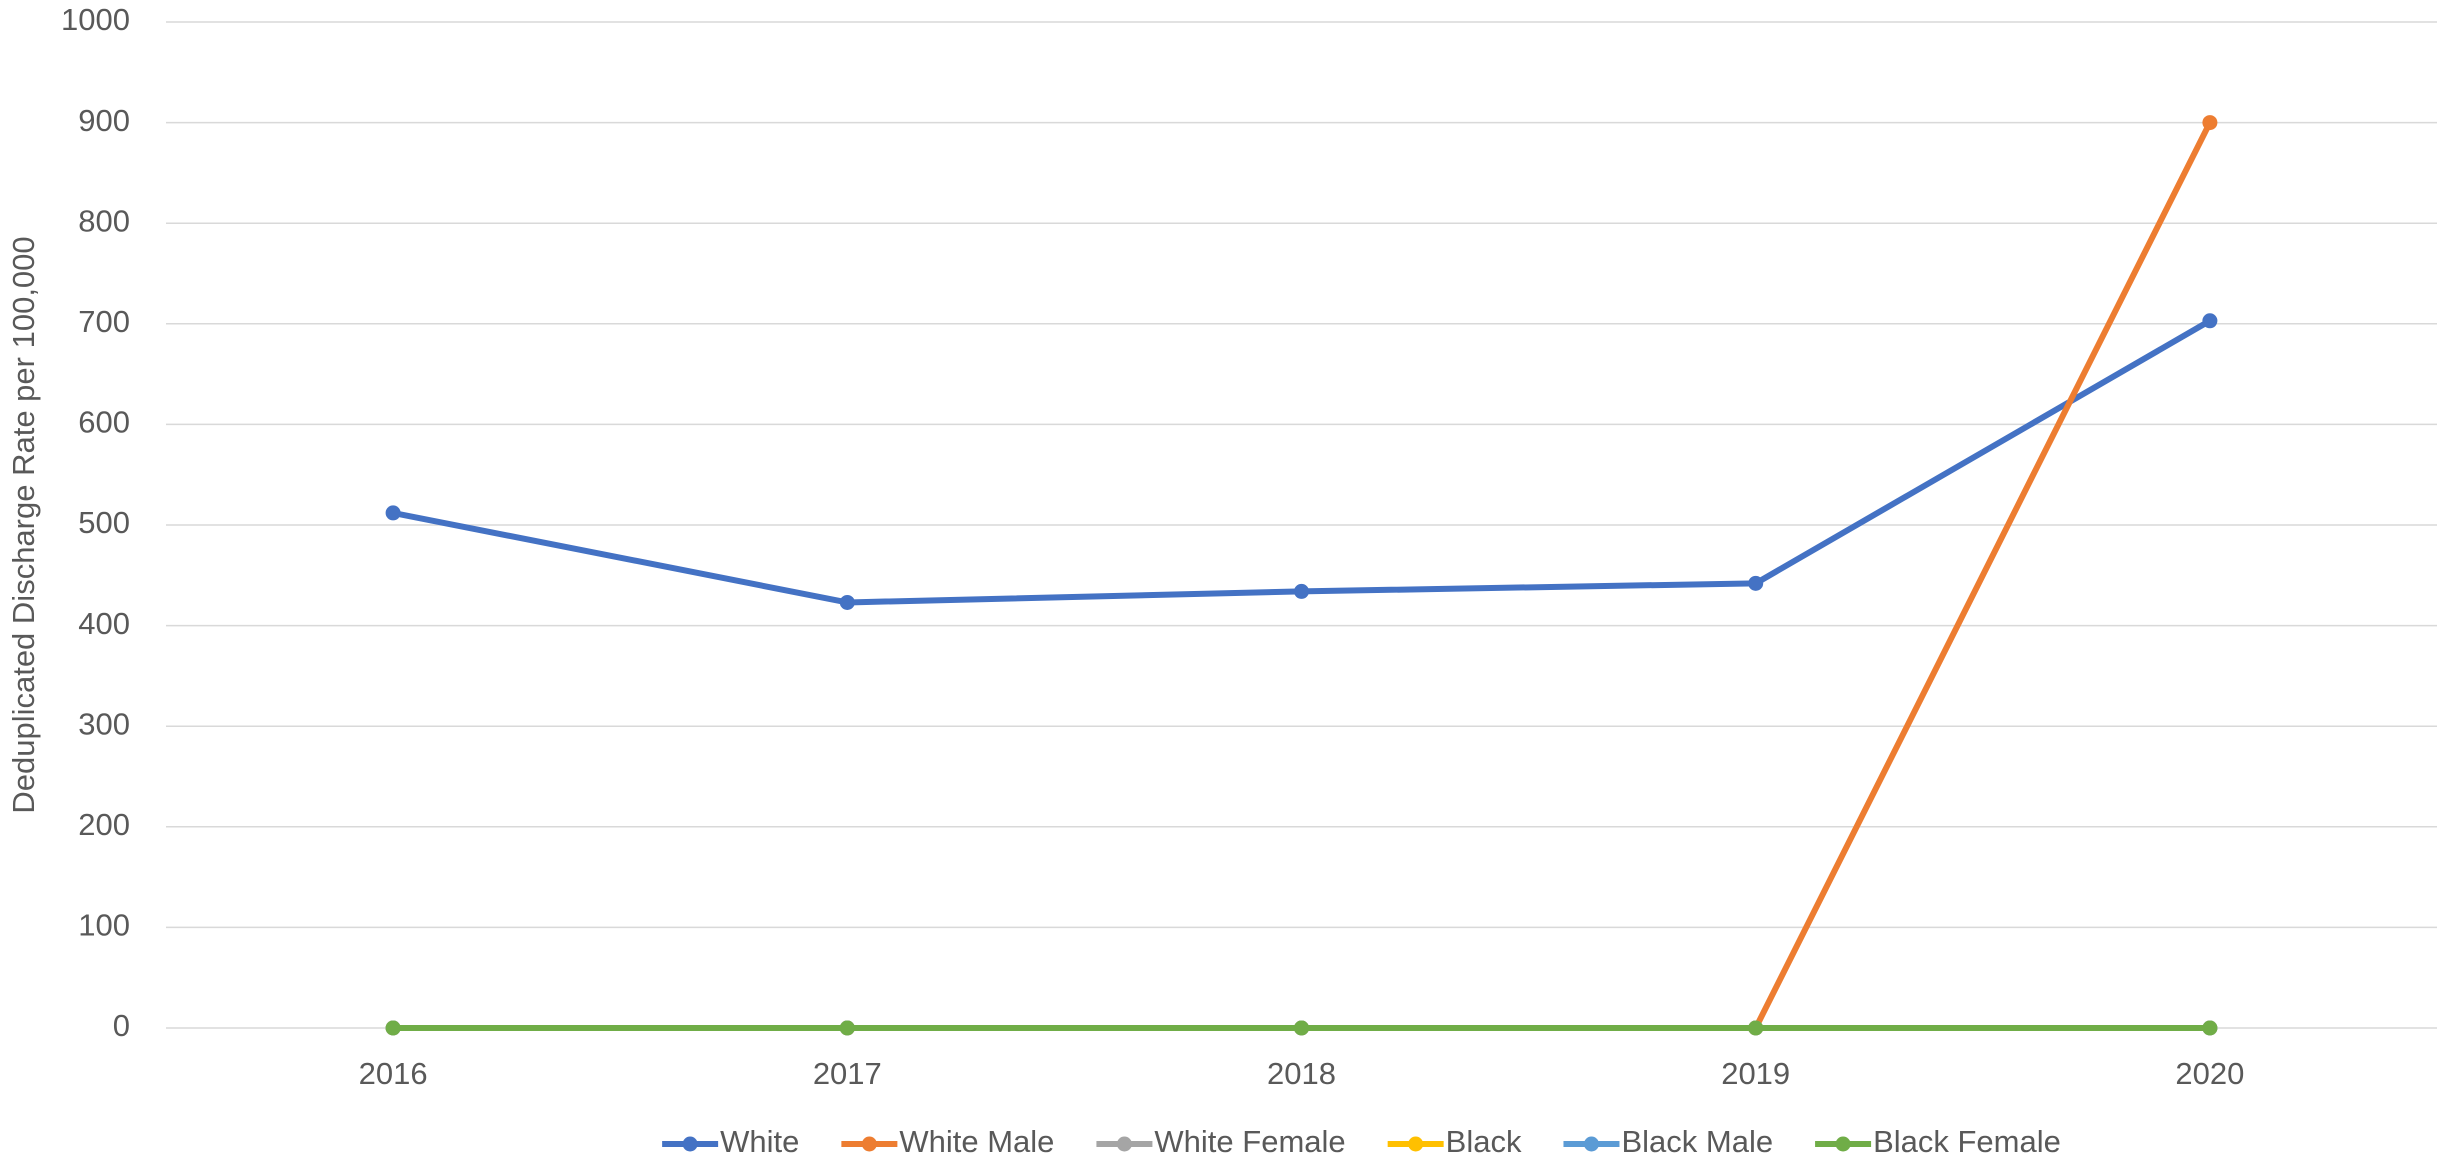 The image size is (2451, 1164). Describe the element at coordinates (23, 524) in the screenshot. I see `y-axis-label: Deduplicated Discharge Rate per 100,000` at that location.